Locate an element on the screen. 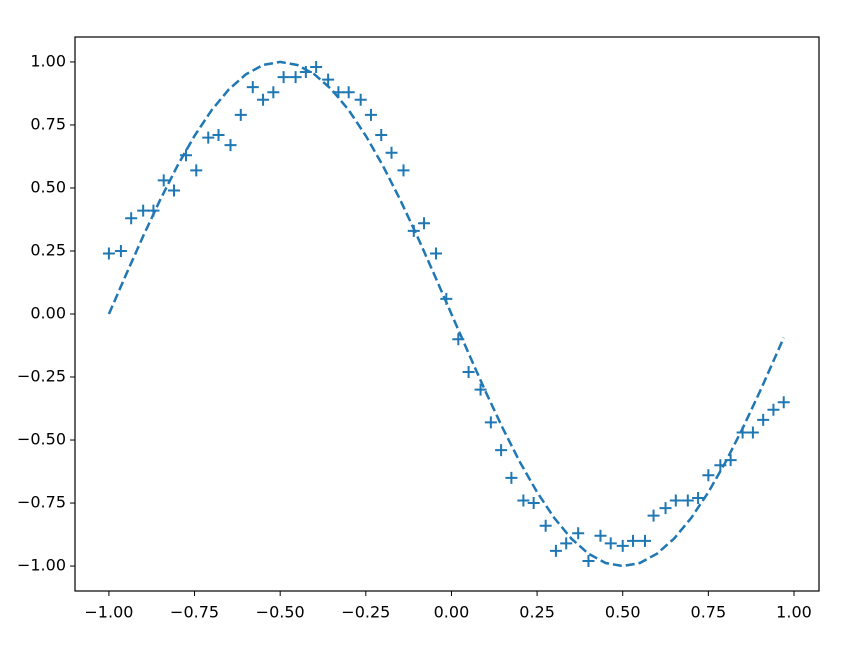  x-tick-label: 1.00 is located at coordinates (794, 612).